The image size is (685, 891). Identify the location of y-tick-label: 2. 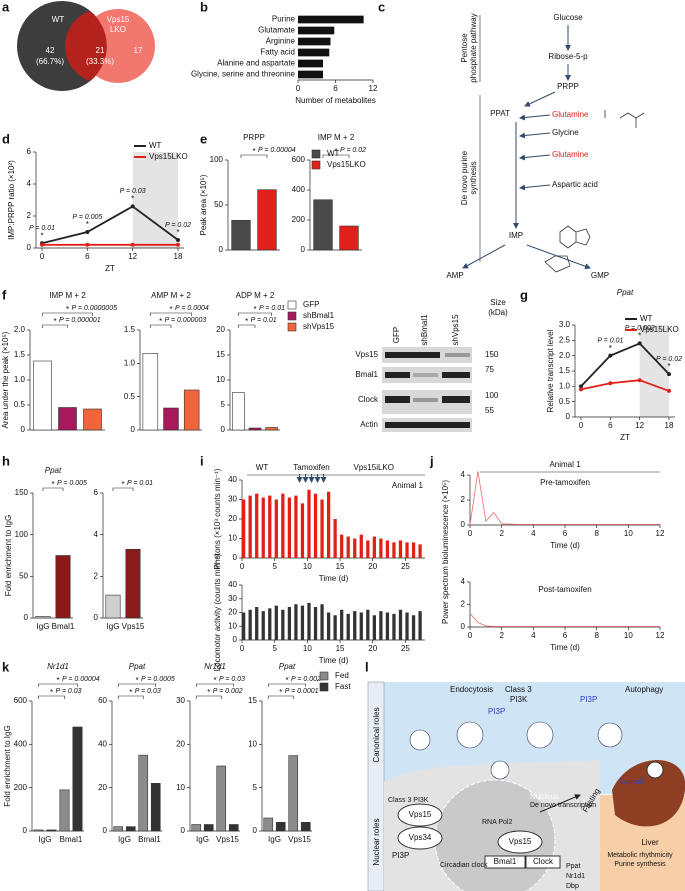
(463, 499).